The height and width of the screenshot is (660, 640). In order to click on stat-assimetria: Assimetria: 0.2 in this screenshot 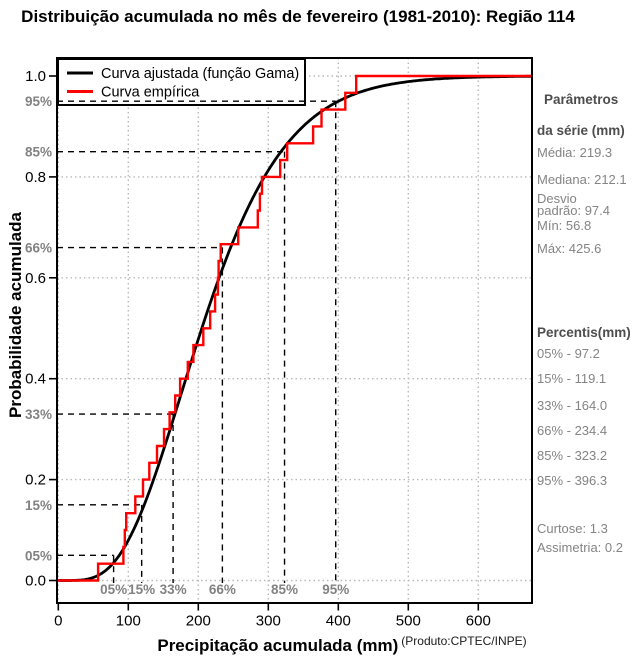, I will do `click(580, 547)`.